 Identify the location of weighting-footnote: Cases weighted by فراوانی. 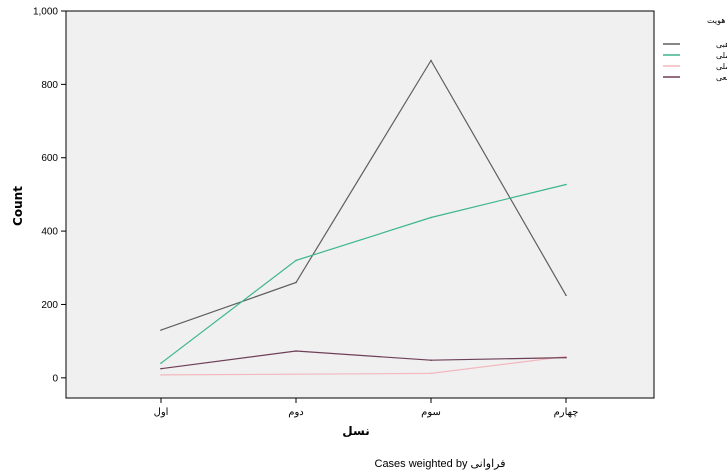
(440, 464).